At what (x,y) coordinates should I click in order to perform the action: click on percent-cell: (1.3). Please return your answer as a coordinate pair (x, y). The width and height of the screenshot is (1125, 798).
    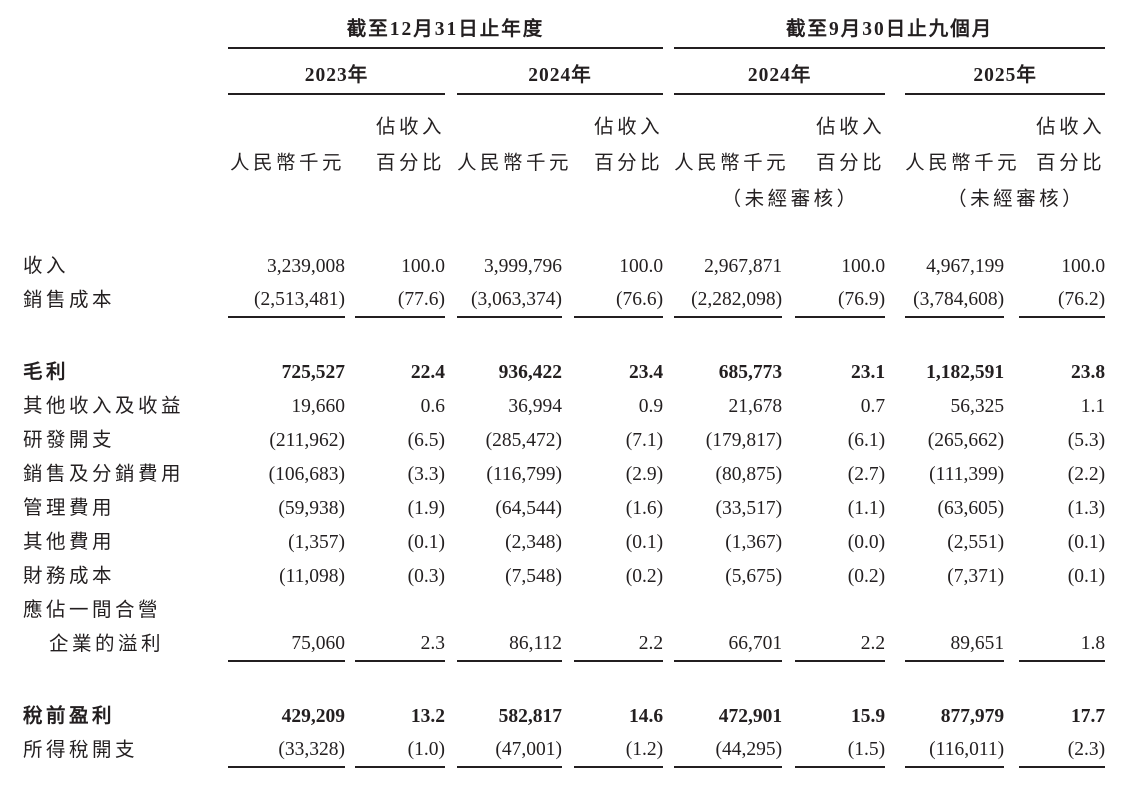
    Looking at the image, I should click on (1086, 508).